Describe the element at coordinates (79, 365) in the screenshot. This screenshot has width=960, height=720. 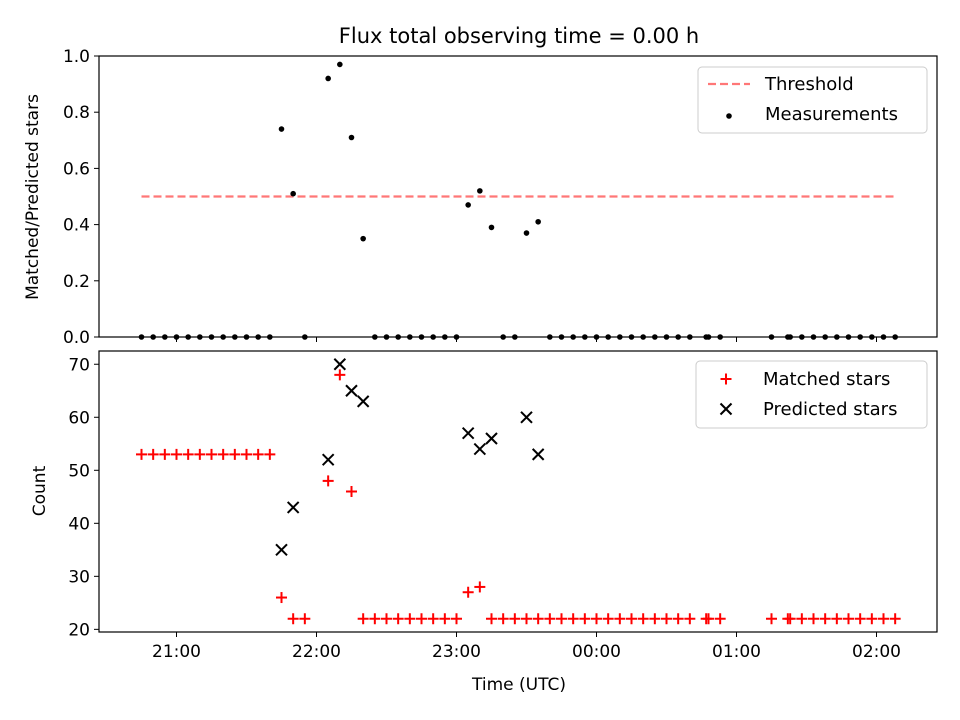
I see `count-y-tick-label: 70` at that location.